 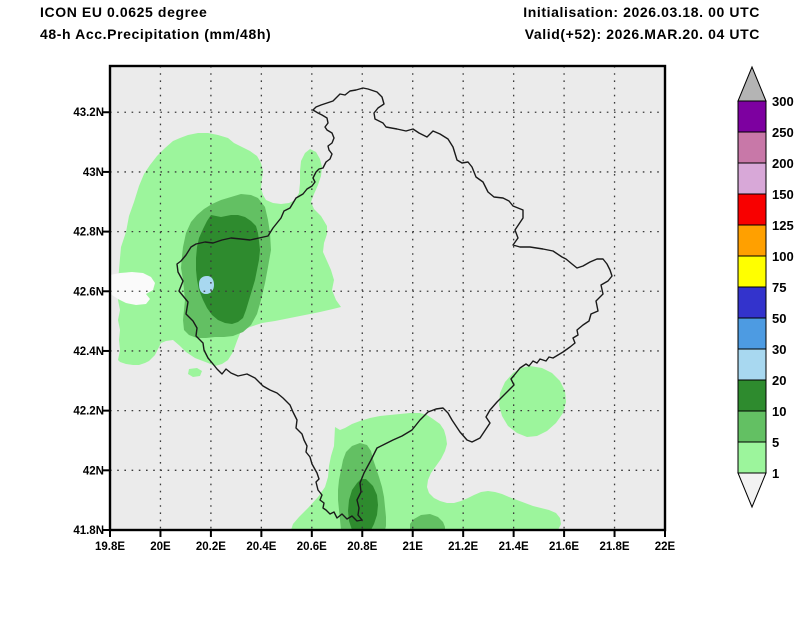 What do you see at coordinates (93, 471) in the screenshot?
I see `y-tick-label: 42N` at bounding box center [93, 471].